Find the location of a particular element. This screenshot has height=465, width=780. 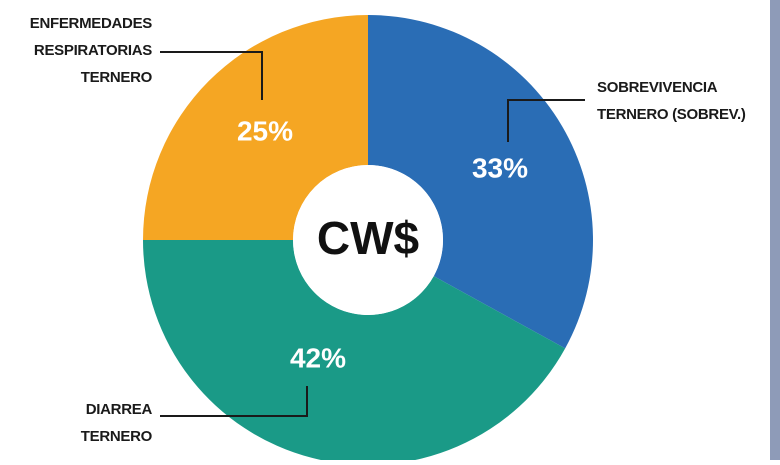

donut-slice is located at coordinates (255, 127).